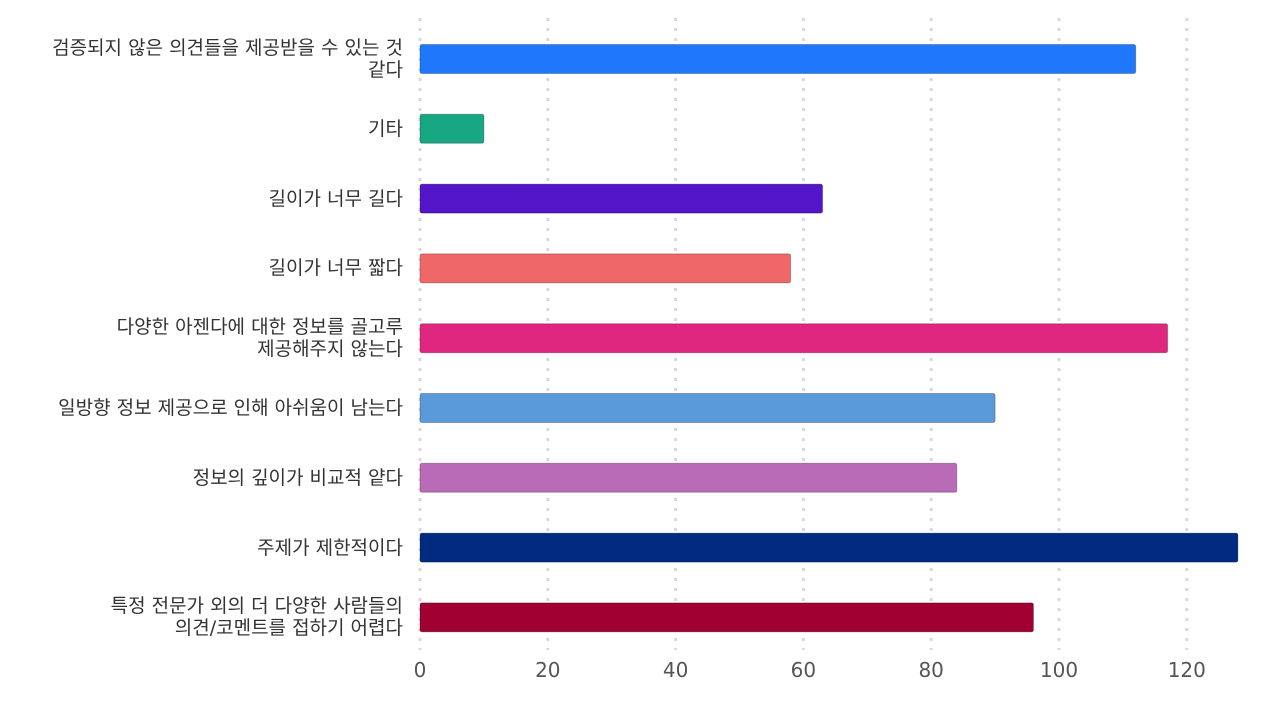 This screenshot has height=727, width=1280. I want to click on category-label-8: 특정 전문가 외의 더 다양한 사람들의 의견/코멘트를 접하기 어렵다, so click(256, 617).